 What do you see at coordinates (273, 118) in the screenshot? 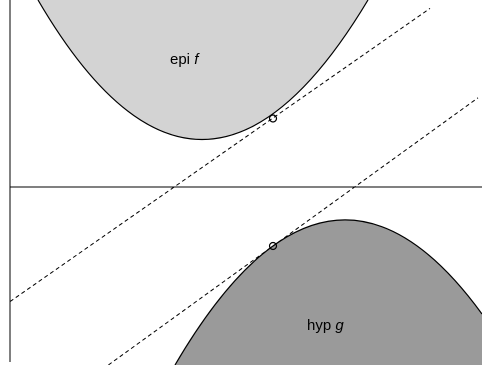
I see `tangent-point-f` at bounding box center [273, 118].